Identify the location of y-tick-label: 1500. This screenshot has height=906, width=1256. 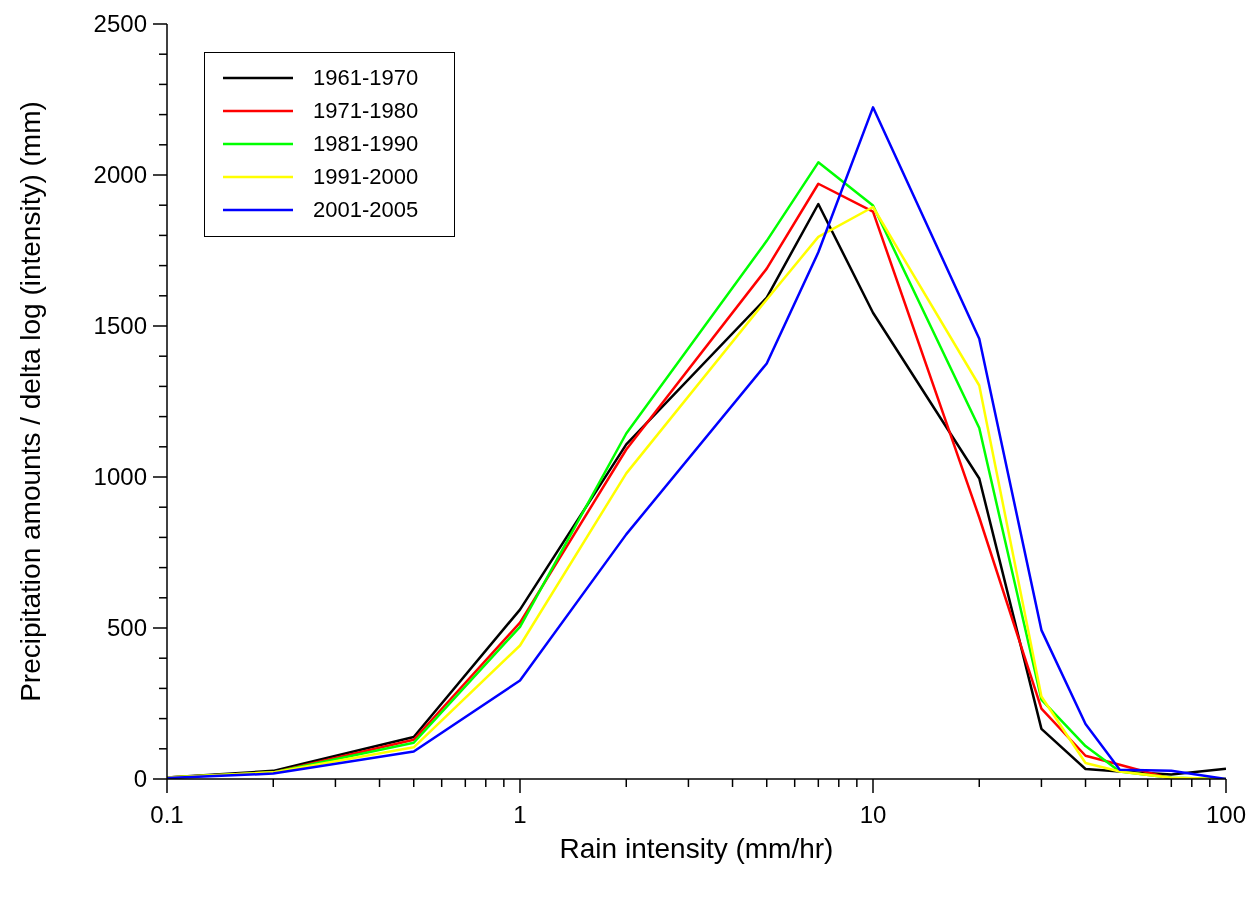
(120, 325).